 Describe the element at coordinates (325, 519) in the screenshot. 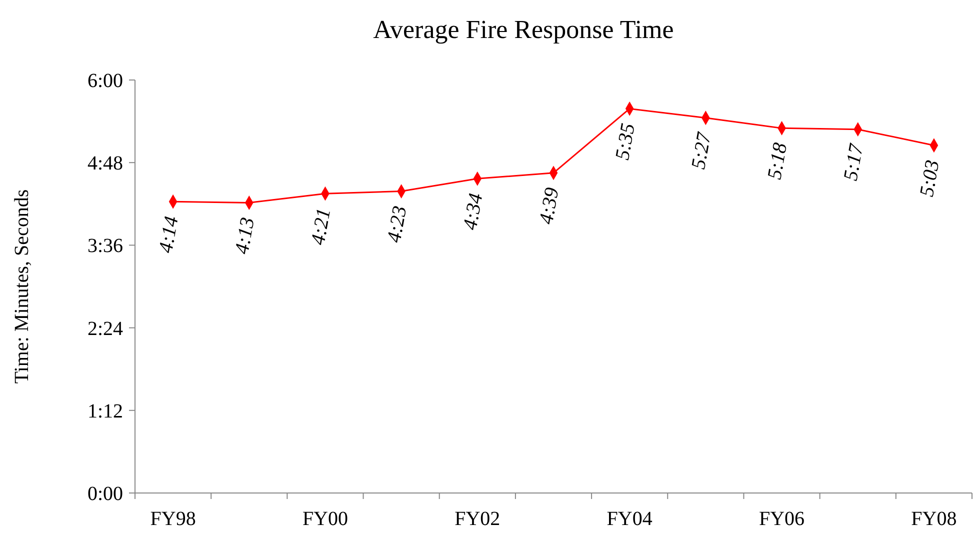

I see `x-tick-label: FY00` at that location.